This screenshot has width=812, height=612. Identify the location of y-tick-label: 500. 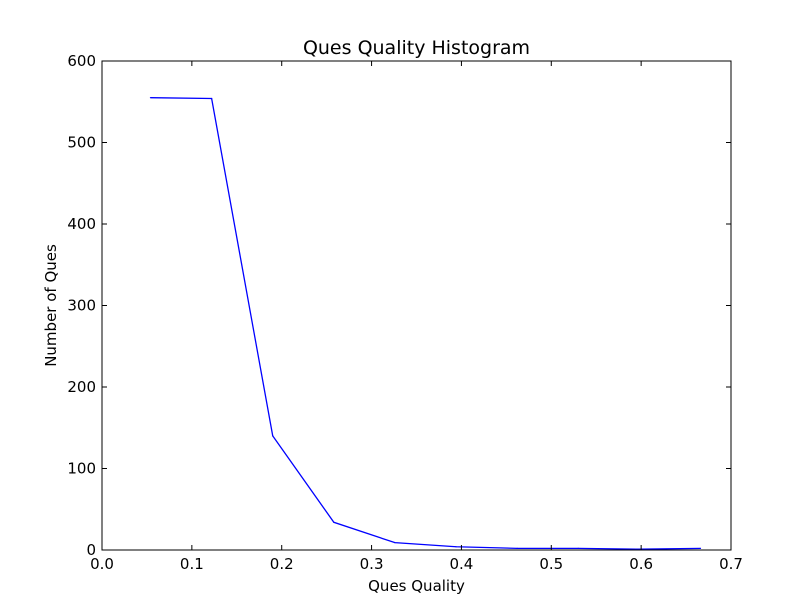
(81, 143).